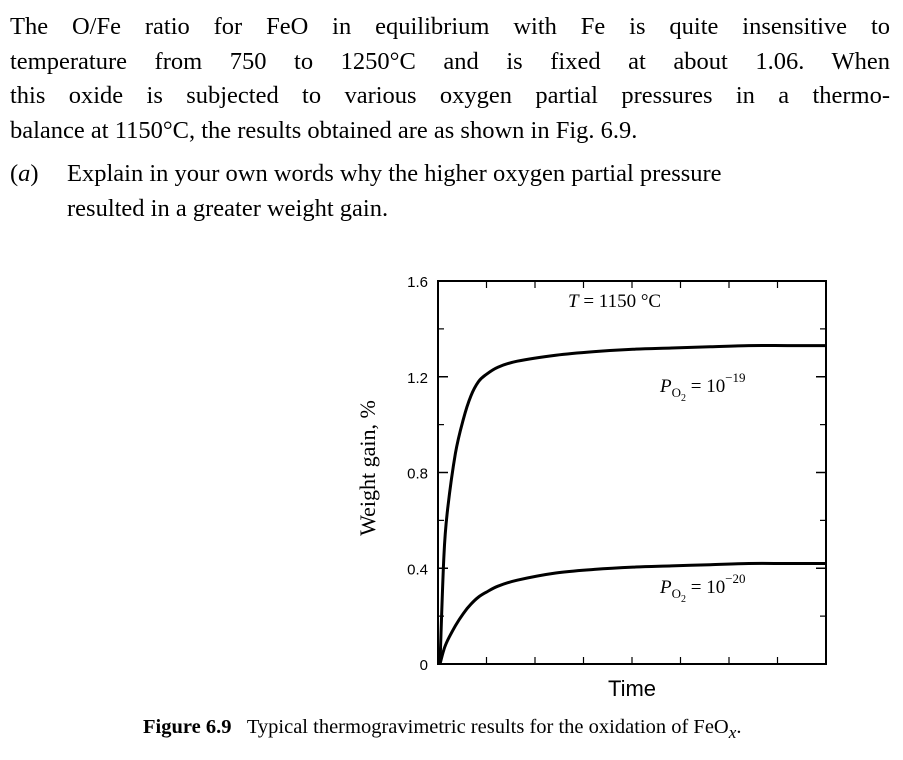  Describe the element at coordinates (702, 387) in the screenshot. I see `series-label-1: PO2 = 10−19` at that location.